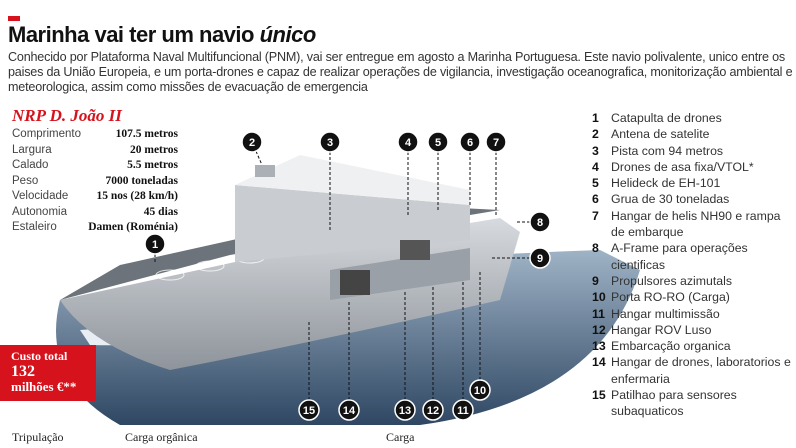 Image resolution: width=796 pixels, height=448 pixels. I want to click on callout-marker-2: 2, so click(252, 148).